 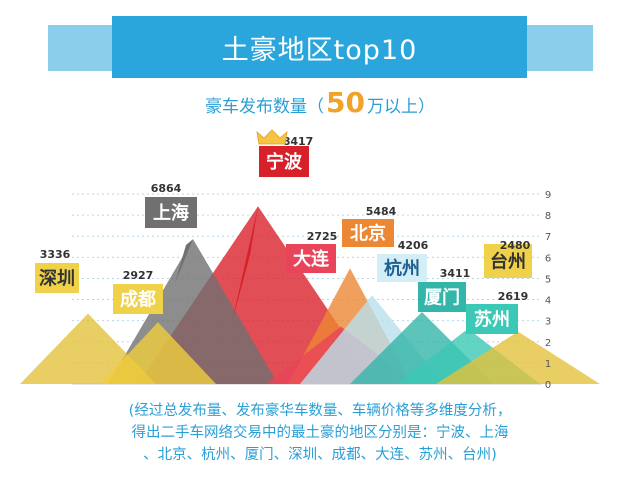 I want to click on footnote-line: 、北京、杭州、厦门、深圳、成都、大连、苏州、台州), so click(x=320, y=455).